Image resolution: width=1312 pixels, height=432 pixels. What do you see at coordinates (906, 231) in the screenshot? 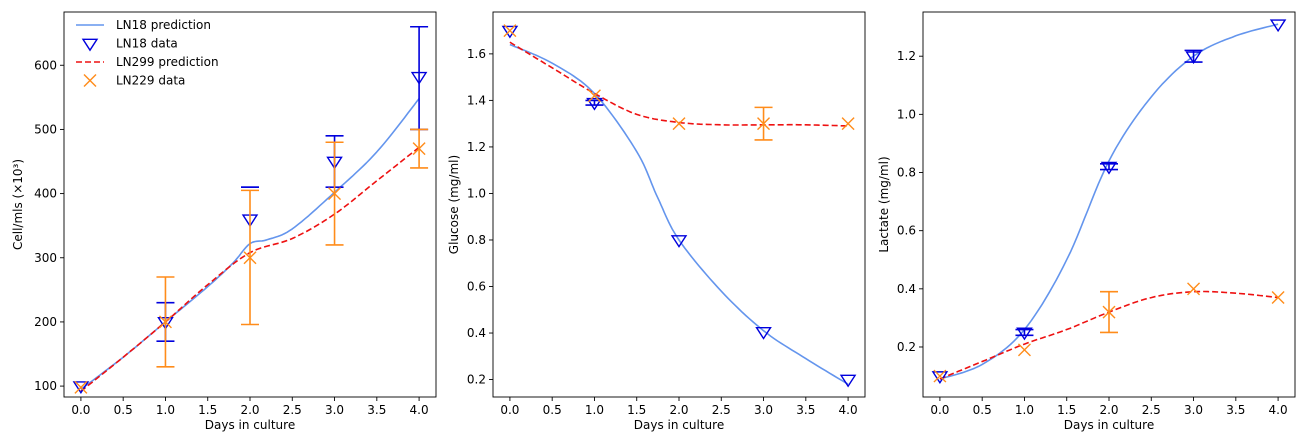
I see `y-tick-label: 0.6` at bounding box center [906, 231].